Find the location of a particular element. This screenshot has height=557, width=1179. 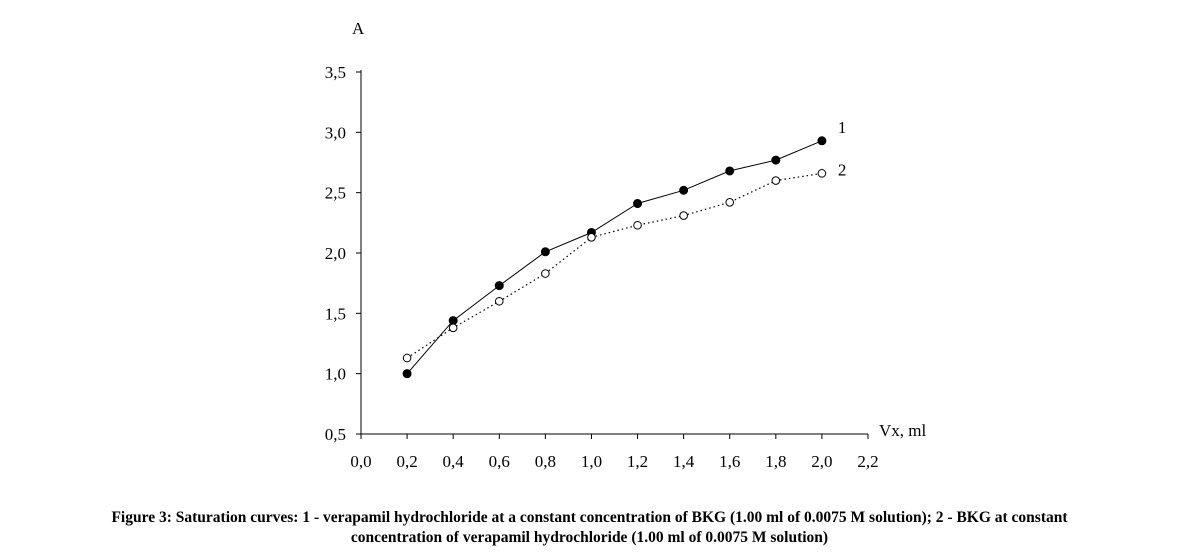

y-axis-ticks: 0,5 1,0 1,5 2,0 2,5 3,0 3,5 is located at coordinates (343, 253).